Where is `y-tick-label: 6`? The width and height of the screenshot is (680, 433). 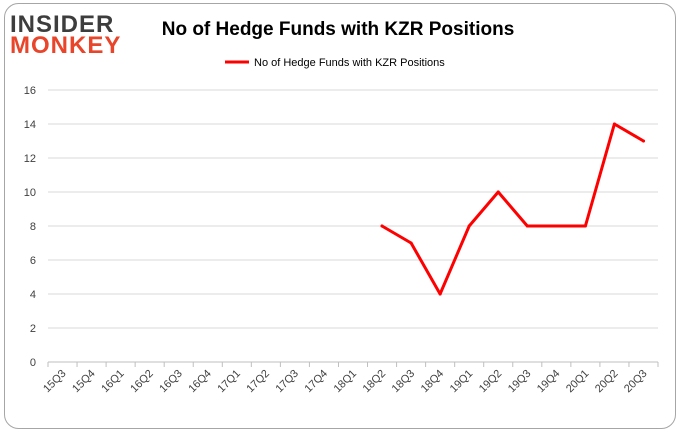 y-tick-label: 6 is located at coordinates (33, 261).